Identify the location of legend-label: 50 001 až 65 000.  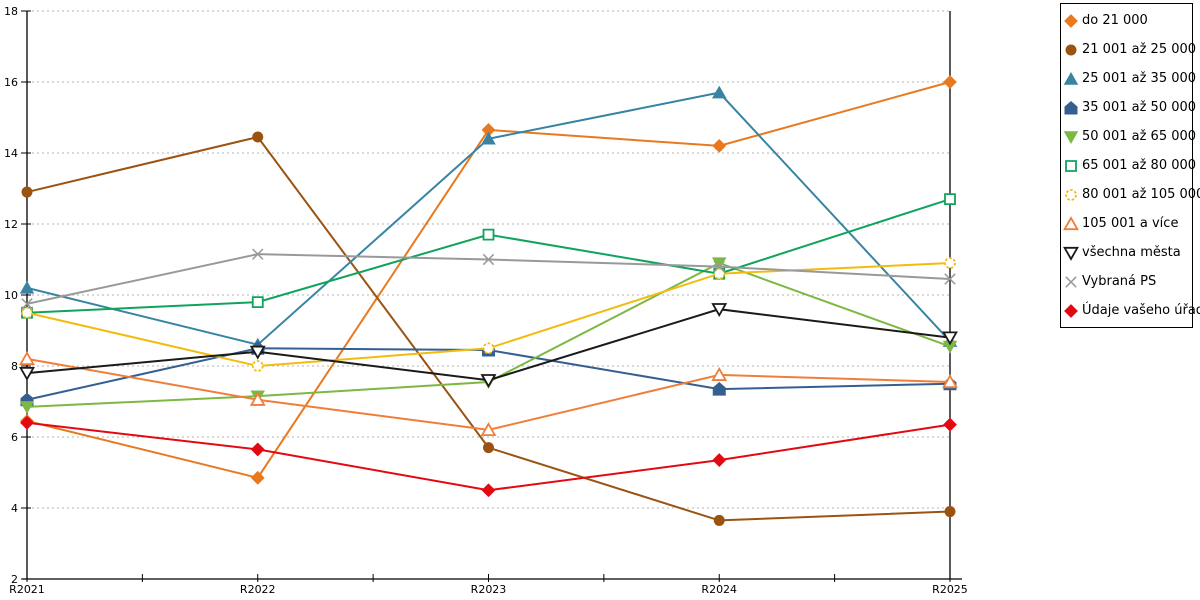
(1139, 136).